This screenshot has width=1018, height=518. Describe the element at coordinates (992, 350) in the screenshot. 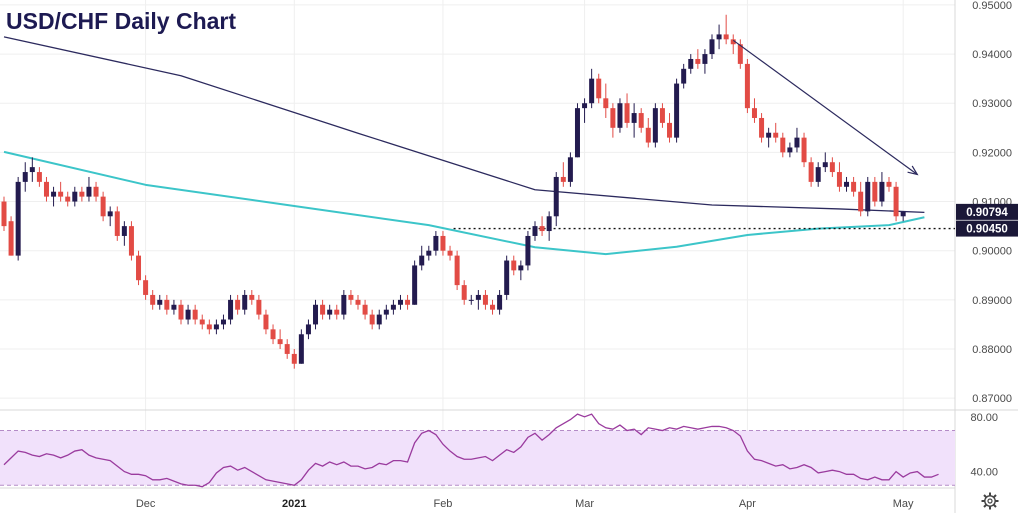

I see `price-tick-label: 0.88000` at that location.